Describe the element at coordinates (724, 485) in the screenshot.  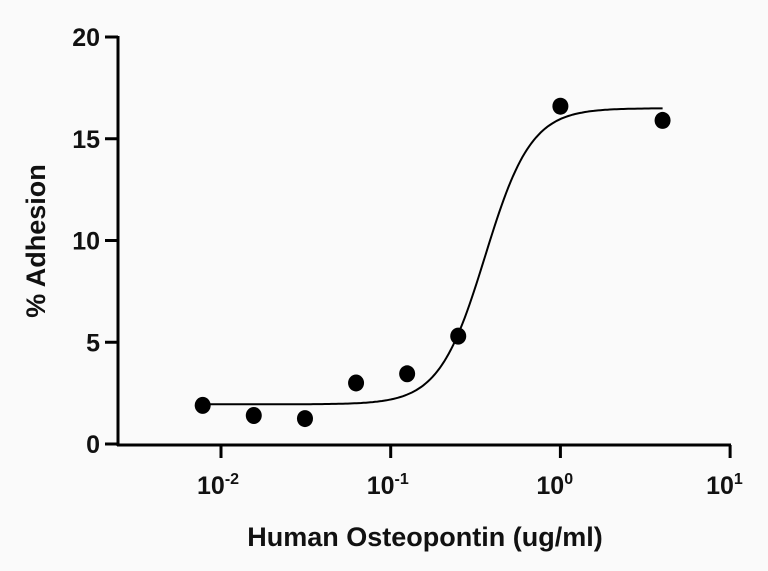
I see `x-tick-label: 10¹` at that location.